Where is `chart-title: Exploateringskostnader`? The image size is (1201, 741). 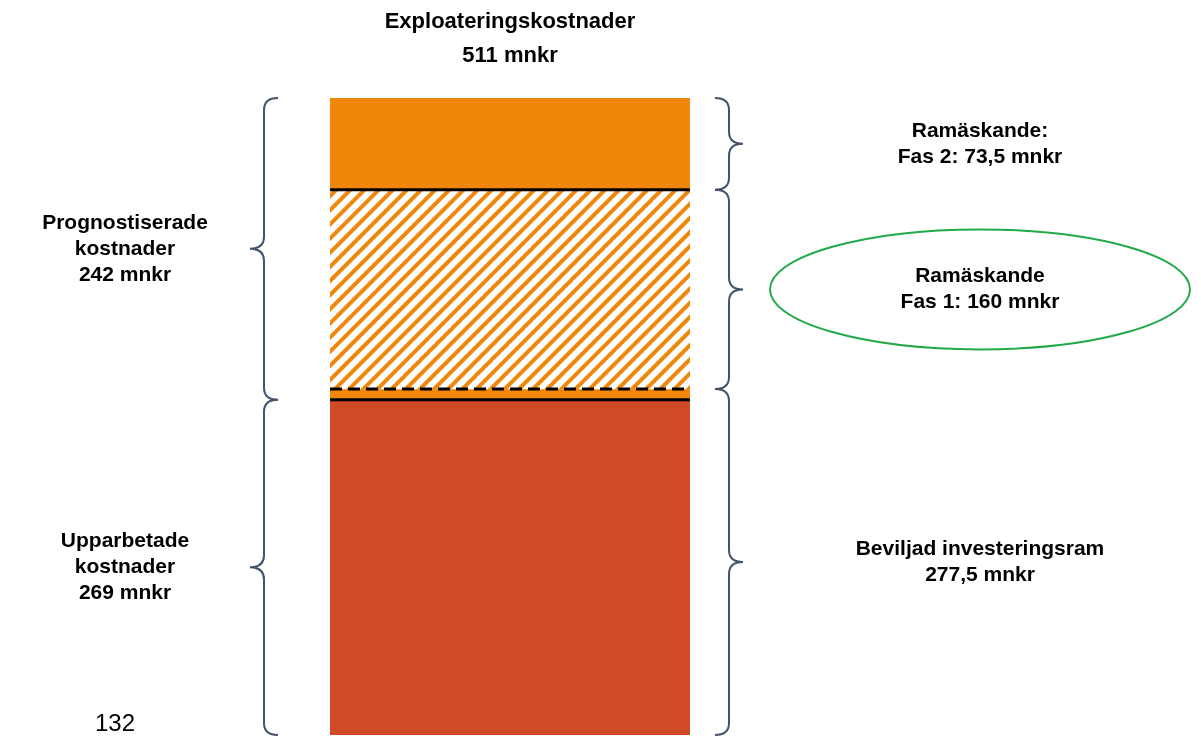 chart-title: Exploateringskostnader is located at coordinates (510, 20).